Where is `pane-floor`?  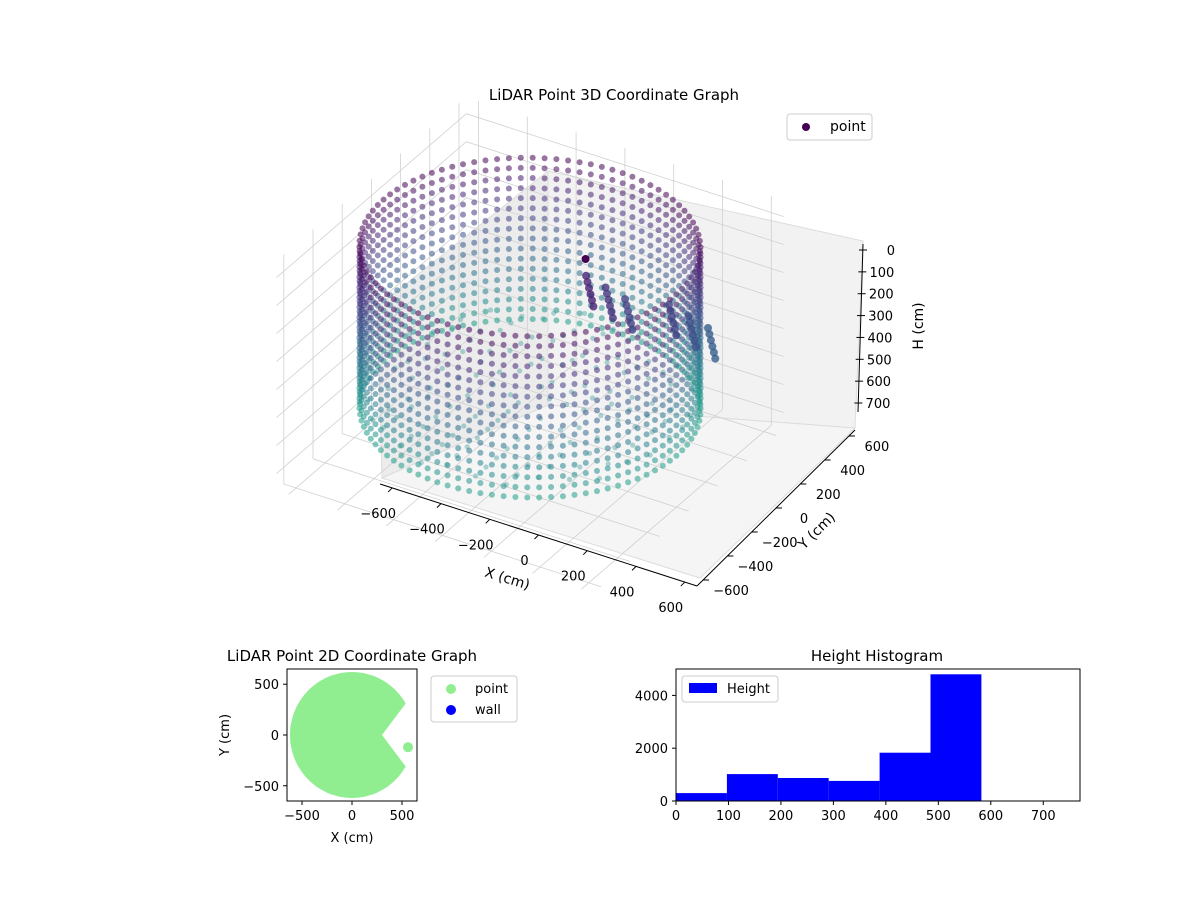
pane-floor is located at coordinates (618, 491).